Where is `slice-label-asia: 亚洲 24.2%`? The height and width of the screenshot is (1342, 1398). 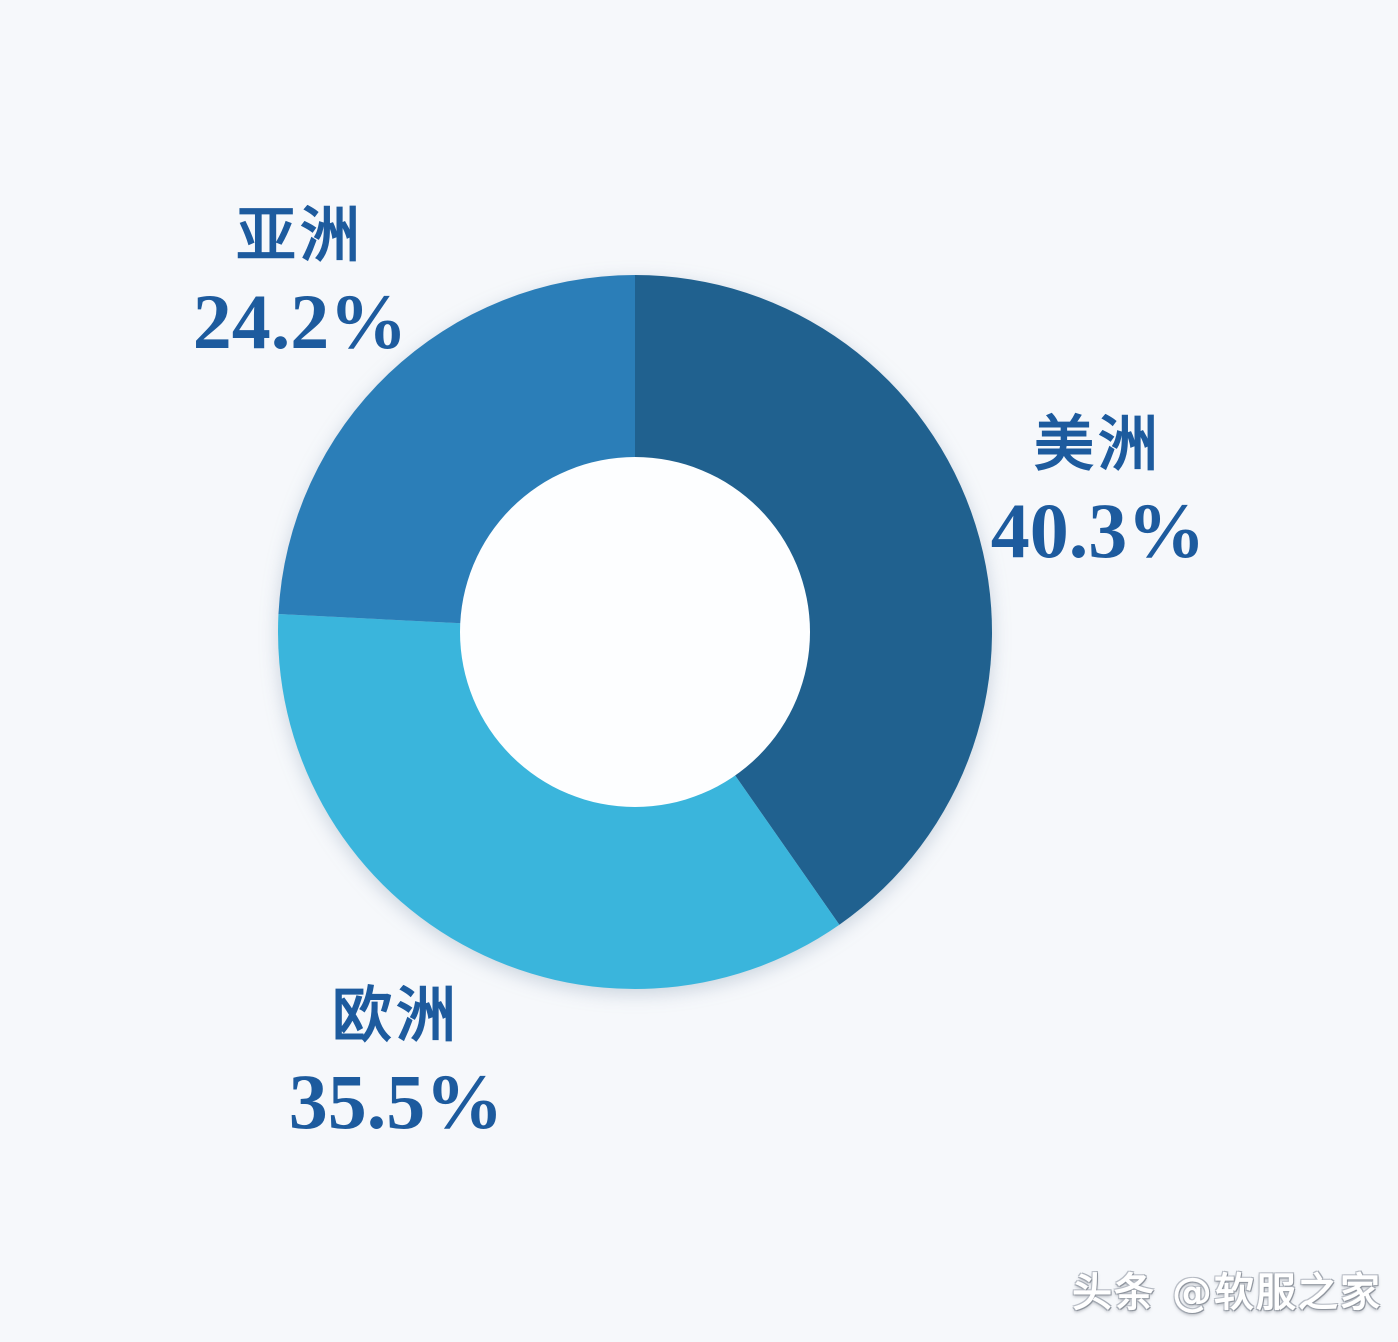
slice-label-asia: 亚洲 24.2% is located at coordinates (300, 282).